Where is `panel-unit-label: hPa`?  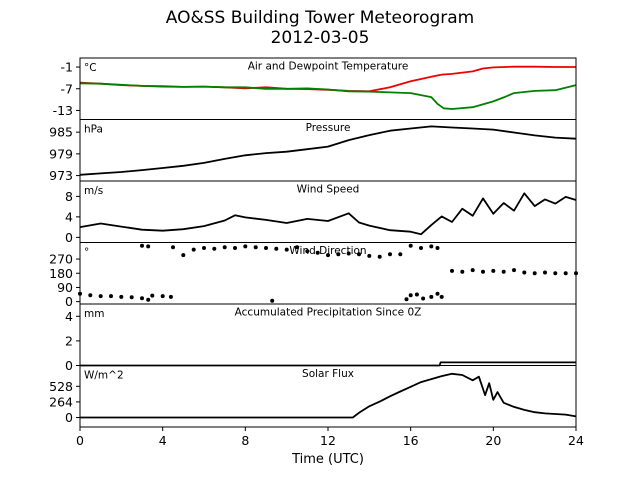 panel-unit-label: hPa is located at coordinates (93, 130).